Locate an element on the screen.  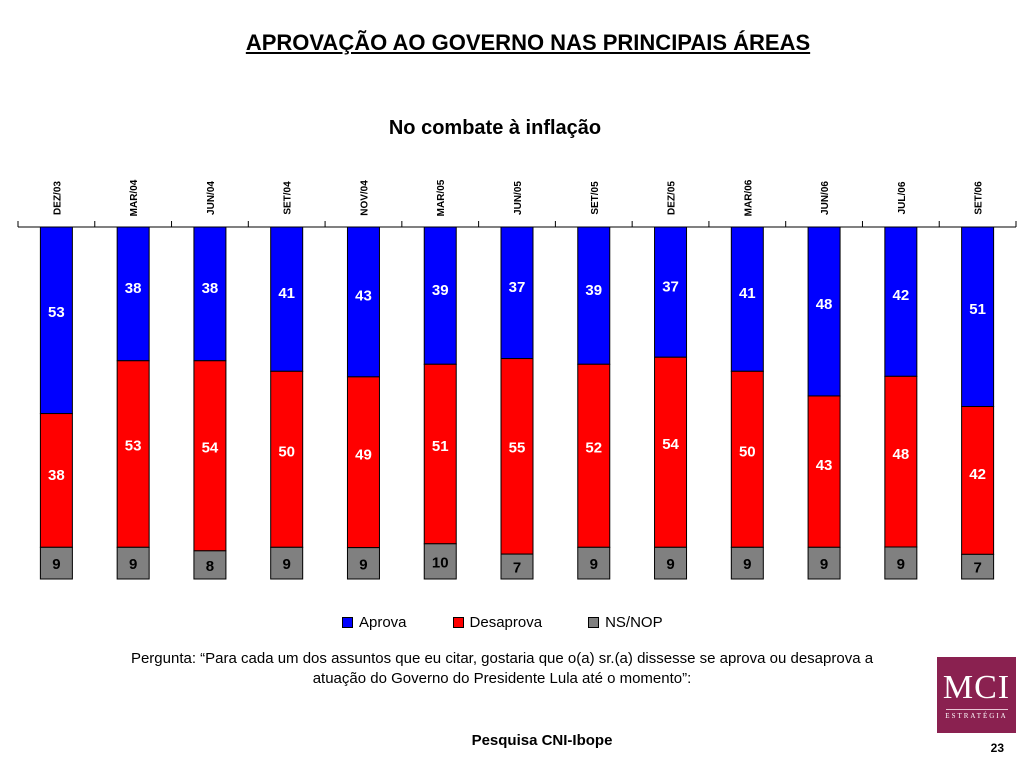
data-label-desaprova-nov-04: 49 is located at coordinates (363, 455).